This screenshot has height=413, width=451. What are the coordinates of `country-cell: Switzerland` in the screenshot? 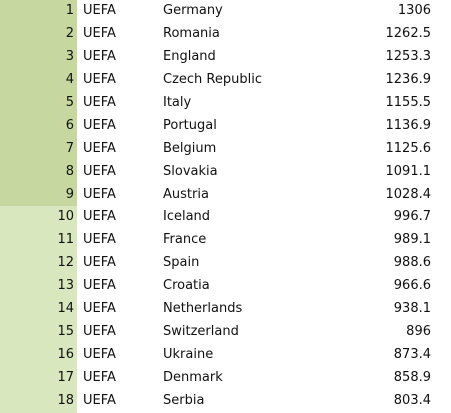 It's located at (201, 332).